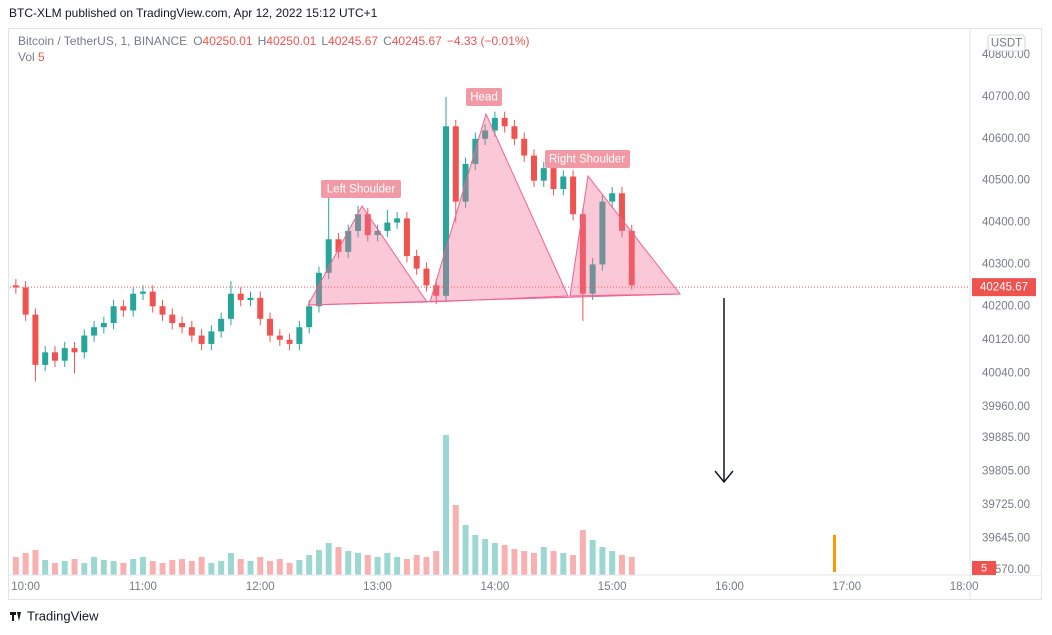  I want to click on y-tick-label: 40300.00, so click(1006, 264).